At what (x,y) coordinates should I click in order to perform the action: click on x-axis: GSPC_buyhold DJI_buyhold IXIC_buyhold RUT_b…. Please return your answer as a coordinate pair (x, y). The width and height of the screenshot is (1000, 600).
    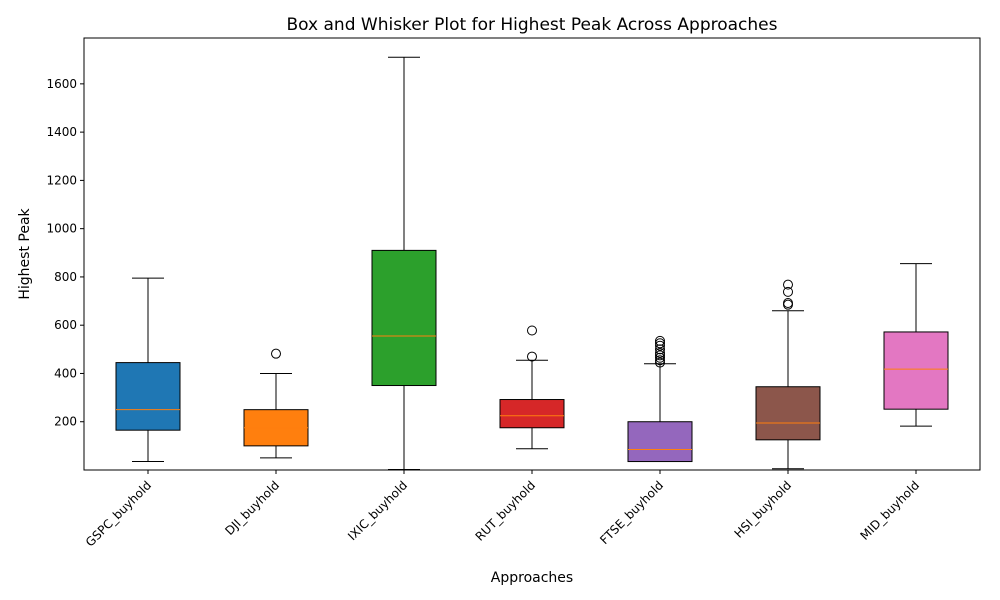
    Looking at the image, I should click on (502, 509).